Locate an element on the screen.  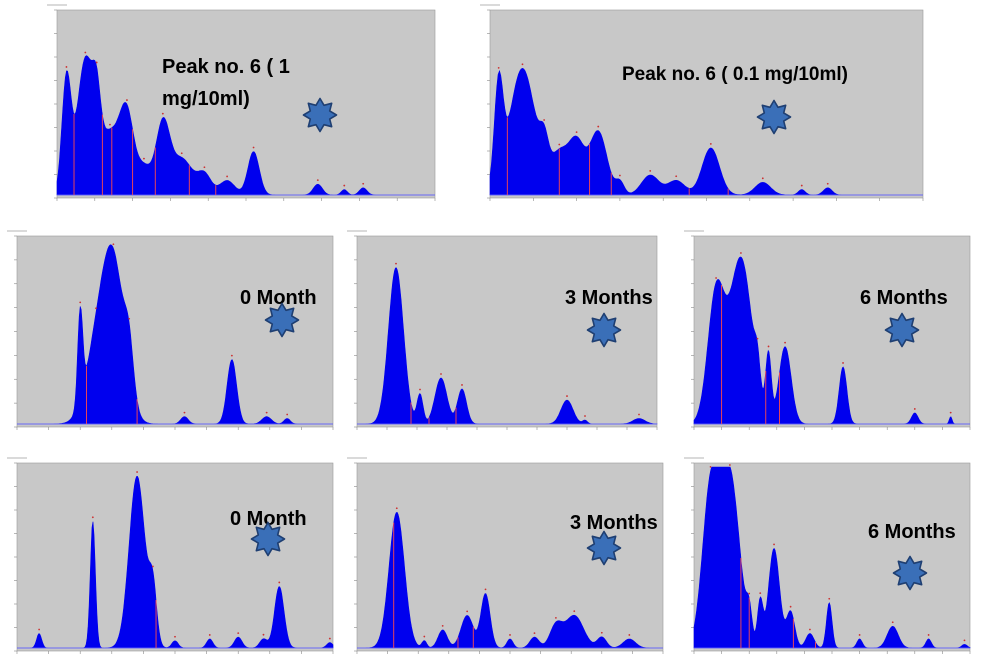
chromatogram-panel-bot-center is located at coordinates (509, 561).